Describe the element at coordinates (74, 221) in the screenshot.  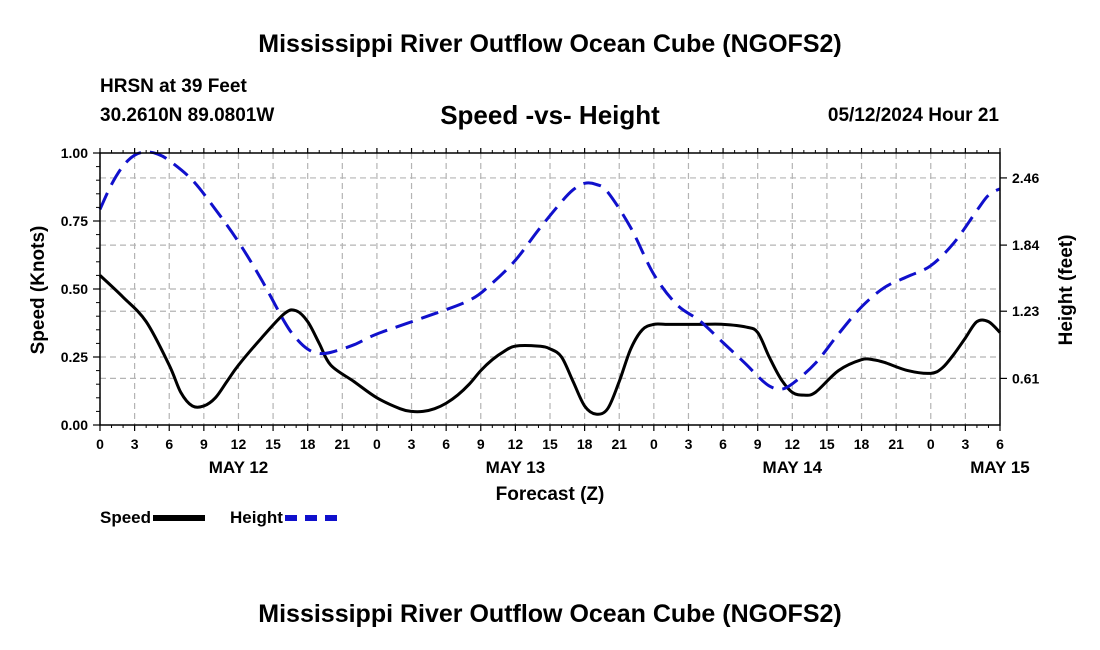
I see `y-tick-label: 0.75` at that location.